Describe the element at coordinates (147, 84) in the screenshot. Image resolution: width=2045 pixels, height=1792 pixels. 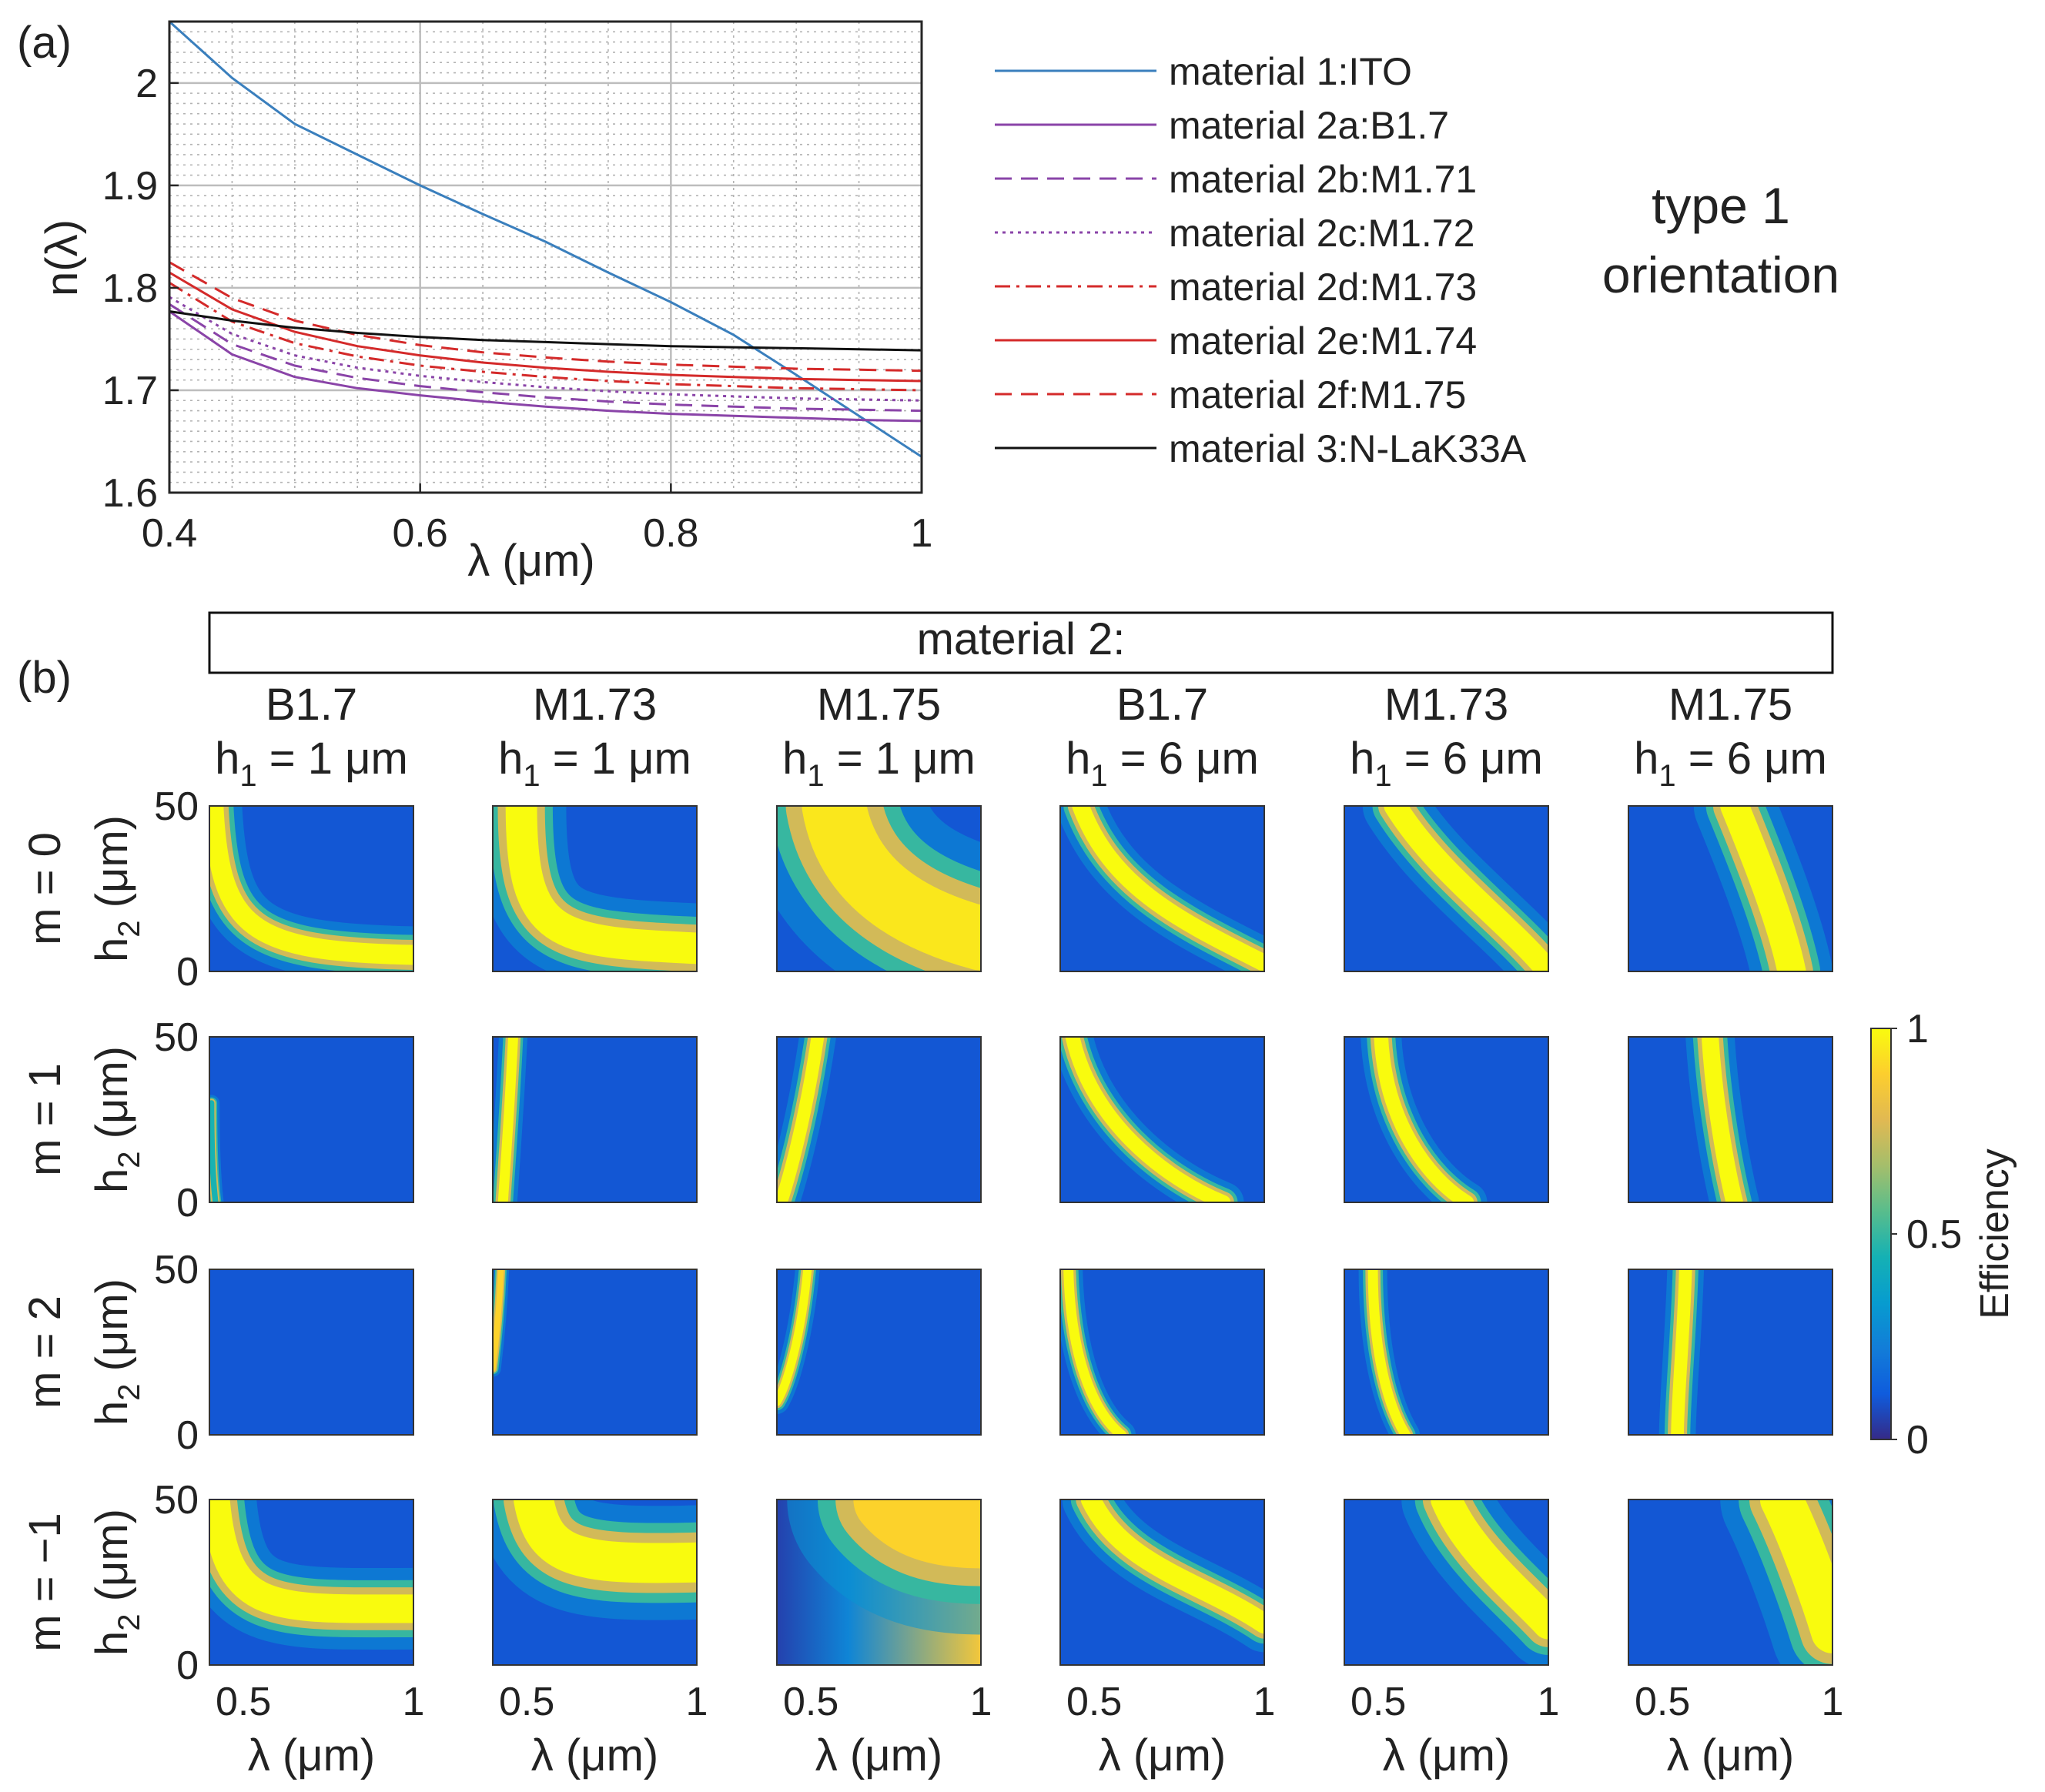
I see `y-tick-label: 2` at that location.